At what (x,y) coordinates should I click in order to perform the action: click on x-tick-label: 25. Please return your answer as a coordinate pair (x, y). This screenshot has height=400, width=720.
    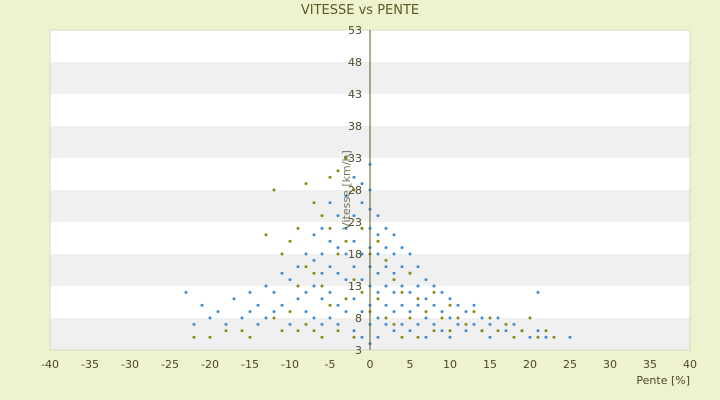
    Looking at the image, I should click on (570, 364).